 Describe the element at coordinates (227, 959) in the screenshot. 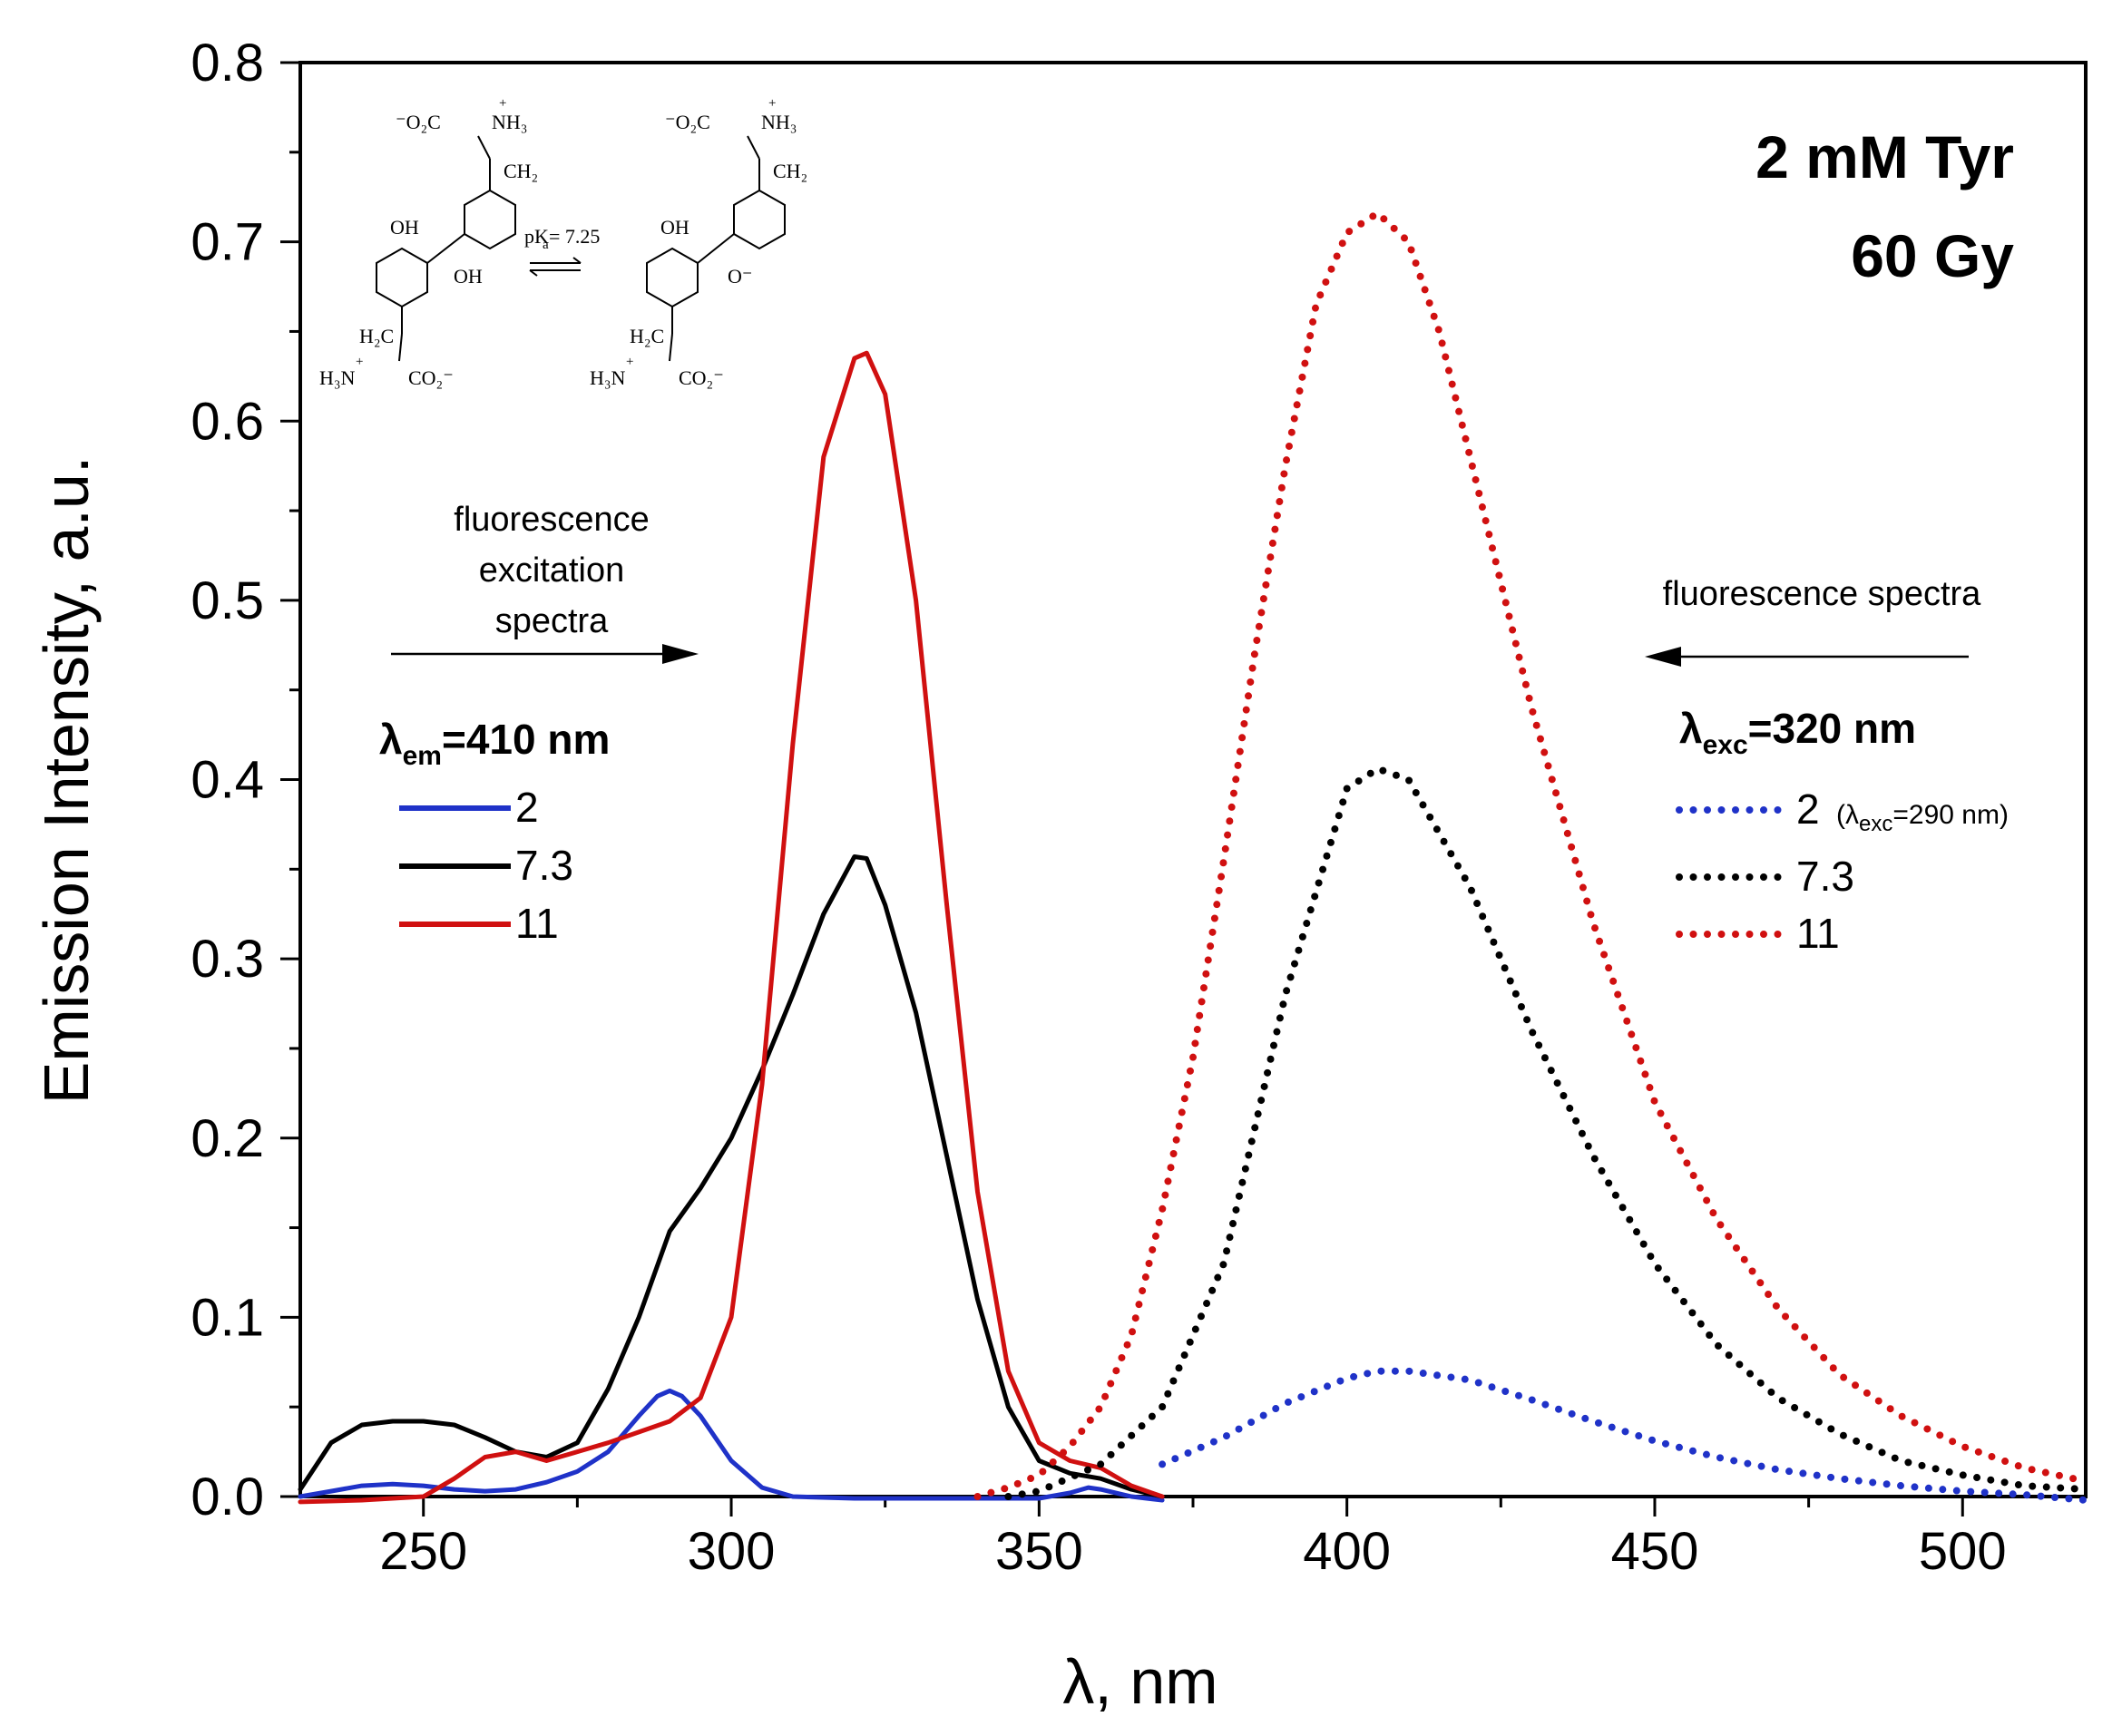

I see `y-tick-label: 0.3` at that location.